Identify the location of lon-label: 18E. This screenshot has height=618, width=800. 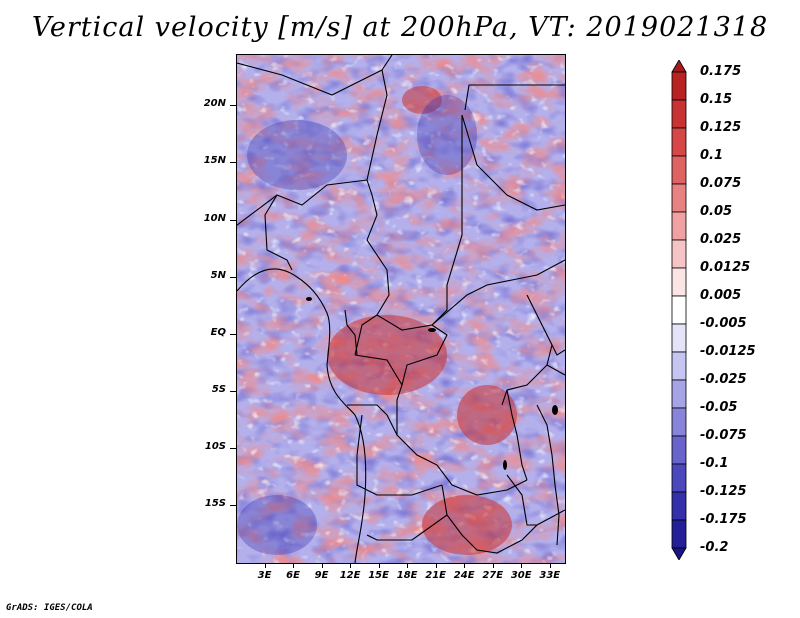
(407, 575).